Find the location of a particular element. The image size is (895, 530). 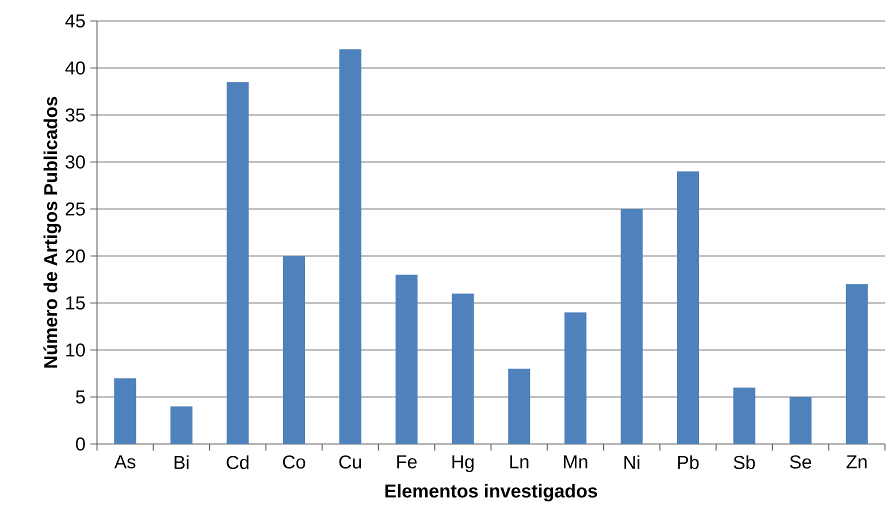

x-tick-label: Hg is located at coordinates (463, 463).